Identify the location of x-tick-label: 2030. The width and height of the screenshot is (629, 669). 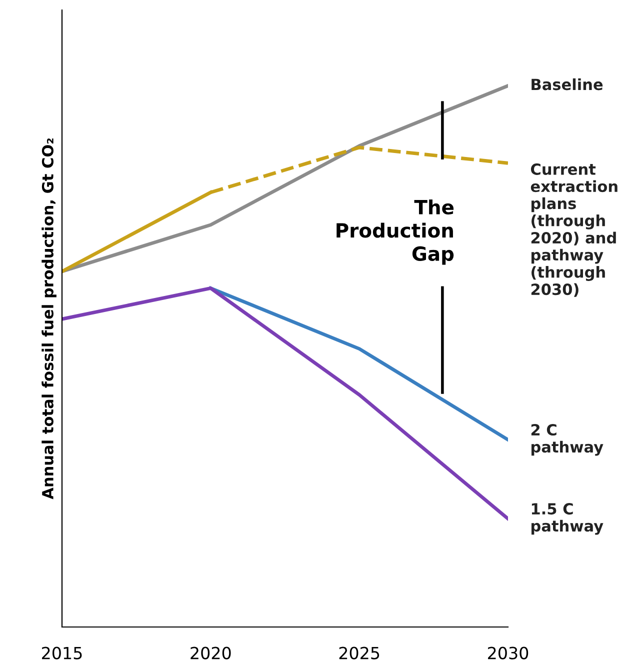
(508, 653).